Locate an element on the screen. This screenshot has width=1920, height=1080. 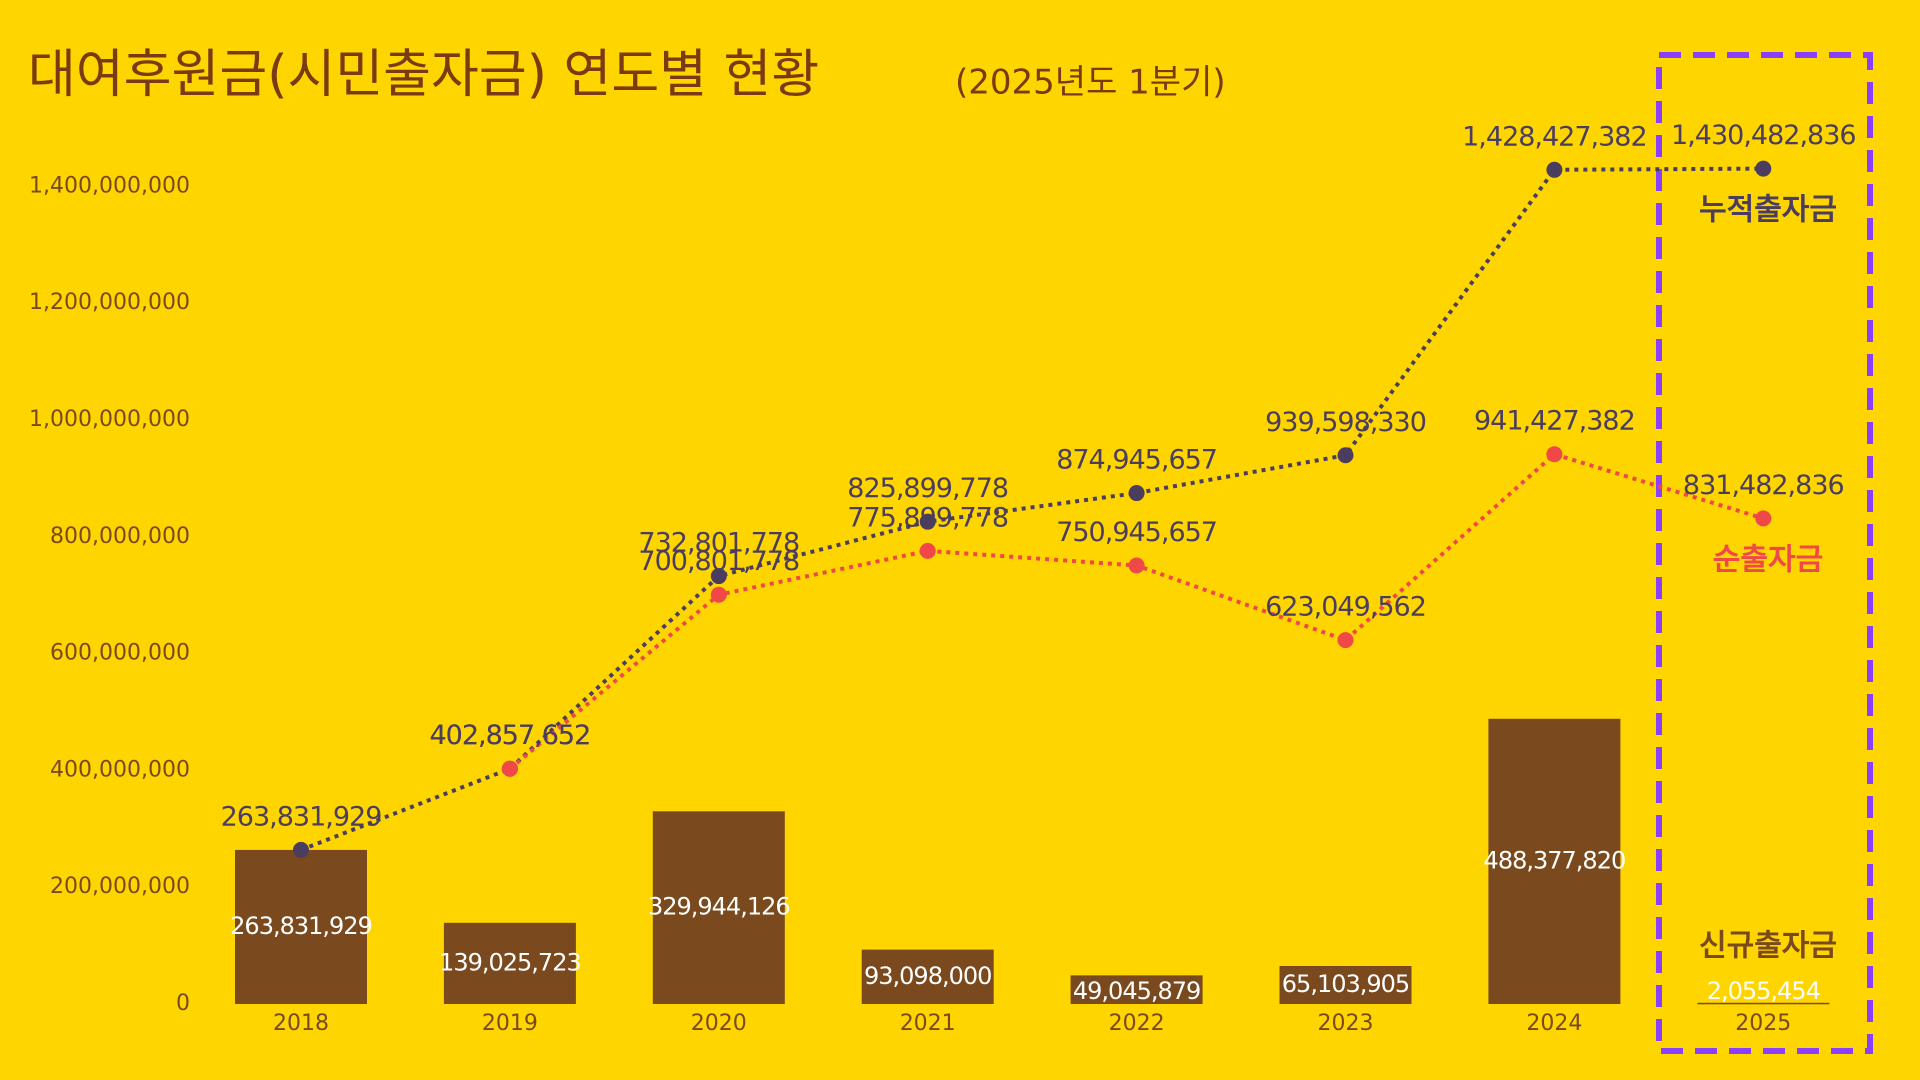
point-value-label: 750,945,657 is located at coordinates (1136, 532).